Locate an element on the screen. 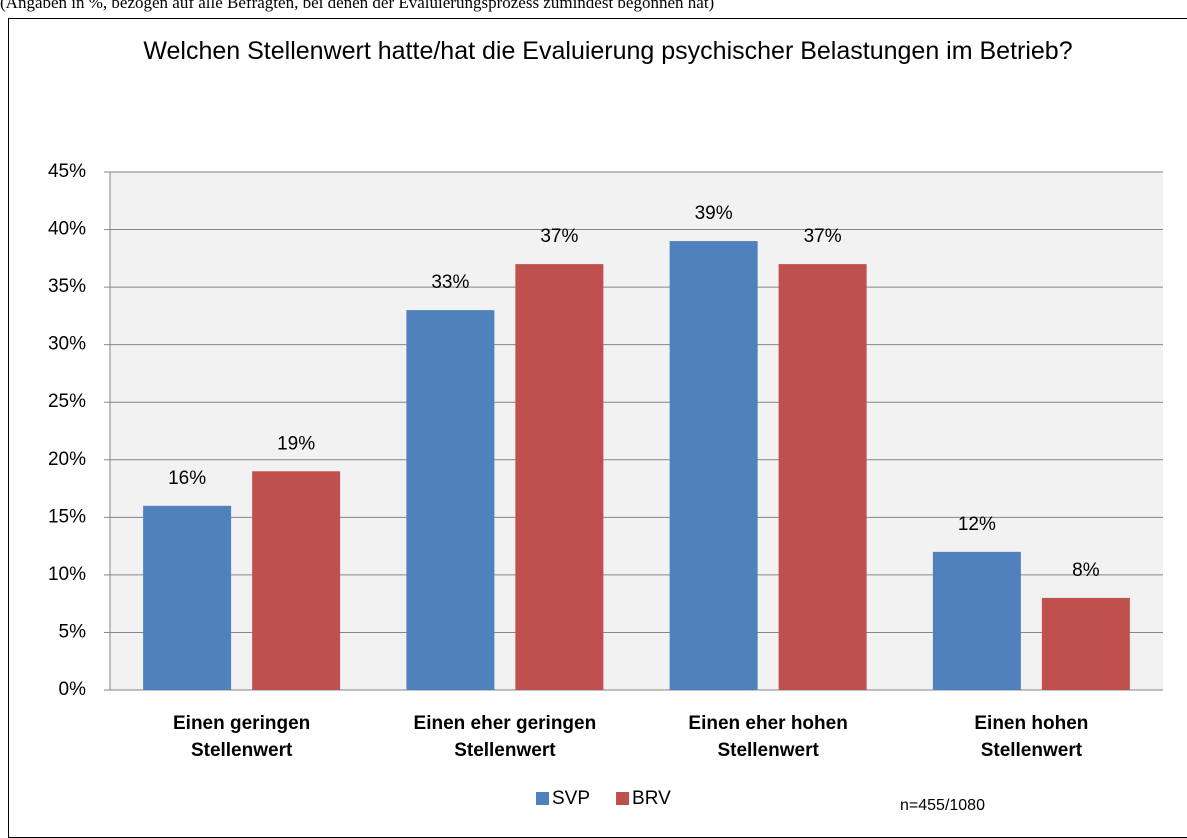 This screenshot has width=1187, height=838. legend-label: SVP is located at coordinates (571, 798).